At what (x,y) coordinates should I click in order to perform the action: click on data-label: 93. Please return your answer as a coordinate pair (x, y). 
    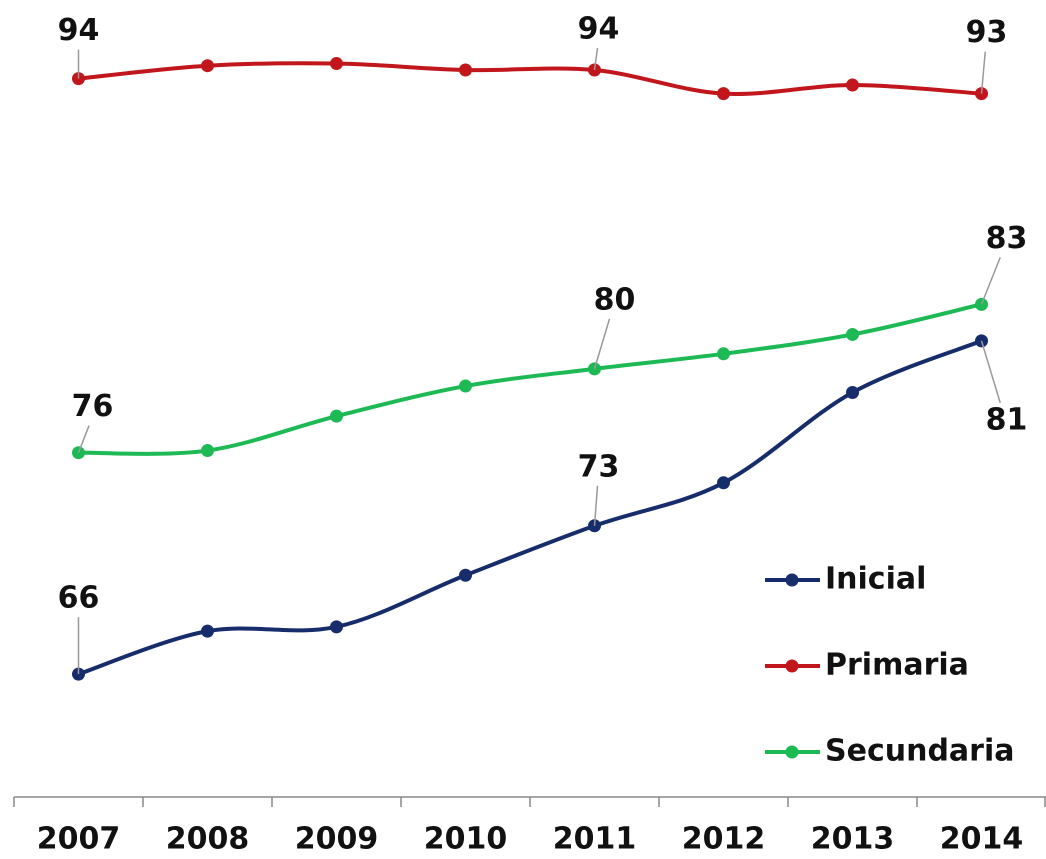
    Looking at the image, I should click on (987, 32).